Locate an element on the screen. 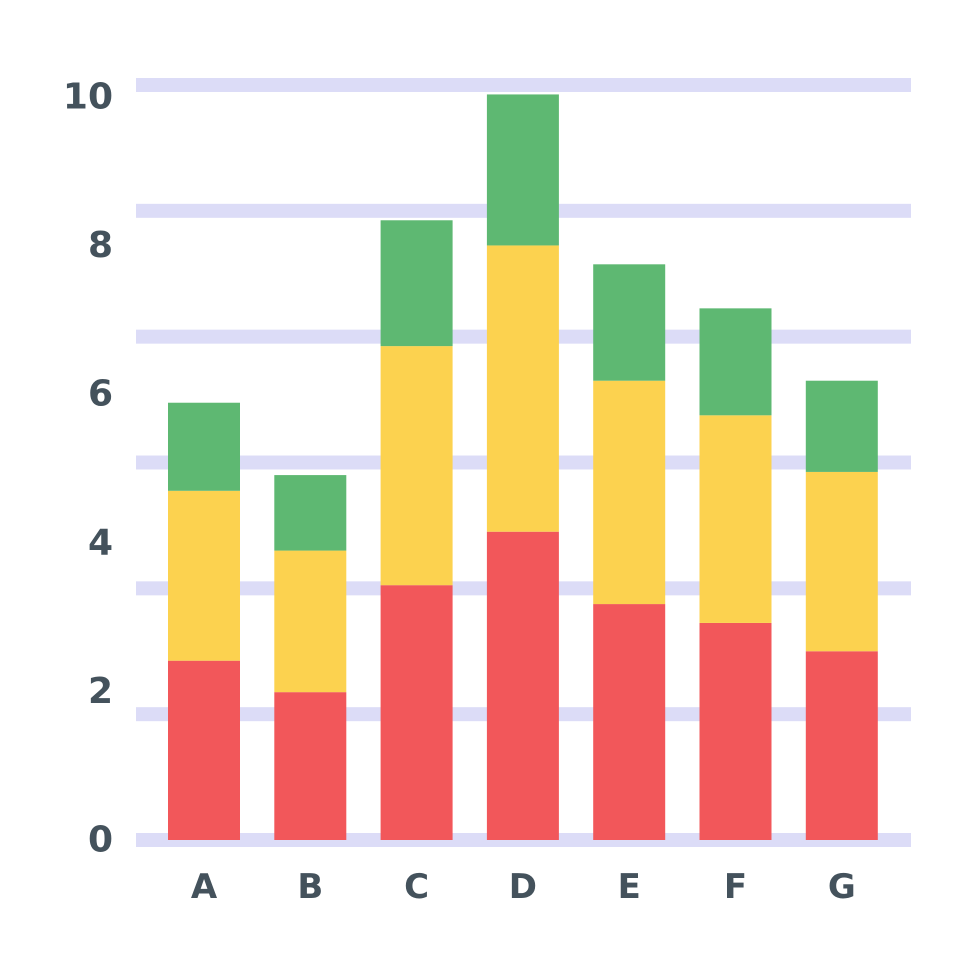 Image resolution: width=980 pixels, height=980 pixels. y-tick-label: 0 is located at coordinates (100, 840).